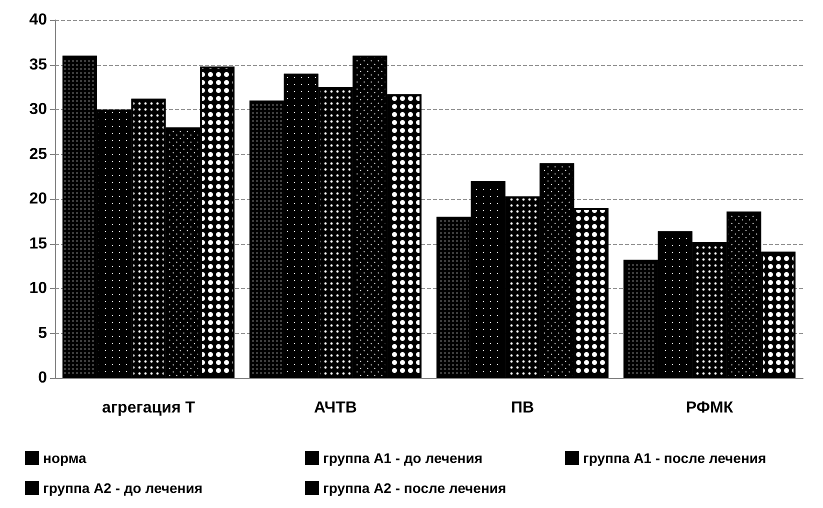 This screenshot has width=823, height=508. I want to click on y-tick-label: 20, so click(38, 199).